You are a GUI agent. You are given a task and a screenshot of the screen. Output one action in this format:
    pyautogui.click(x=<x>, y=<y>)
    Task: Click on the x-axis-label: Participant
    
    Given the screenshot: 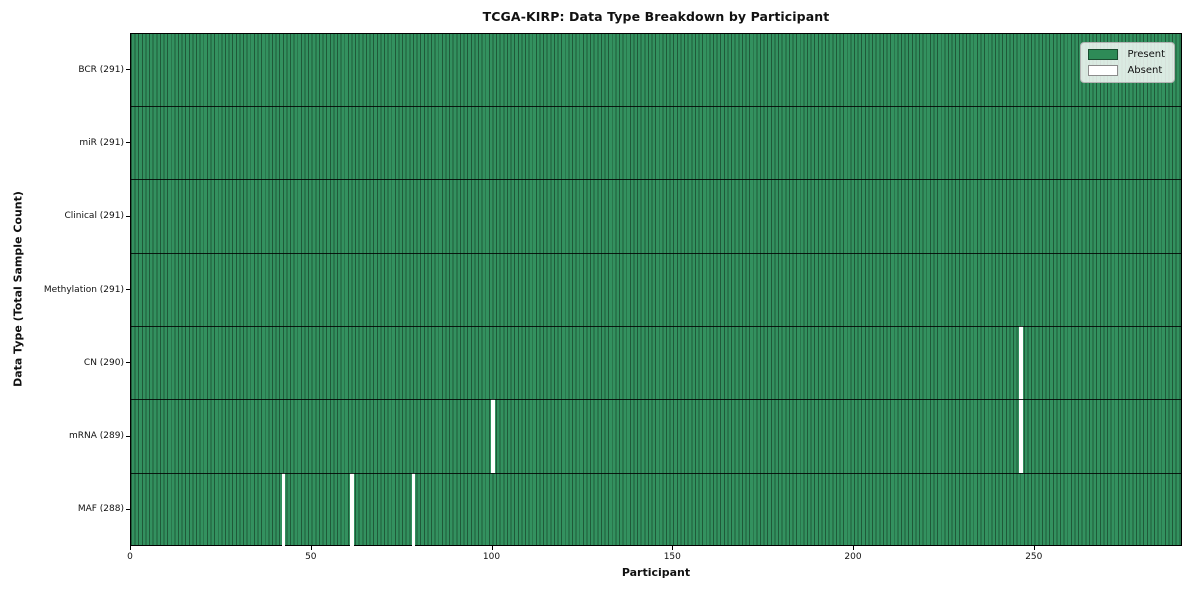 What is the action you would take?
    pyautogui.click(x=656, y=572)
    